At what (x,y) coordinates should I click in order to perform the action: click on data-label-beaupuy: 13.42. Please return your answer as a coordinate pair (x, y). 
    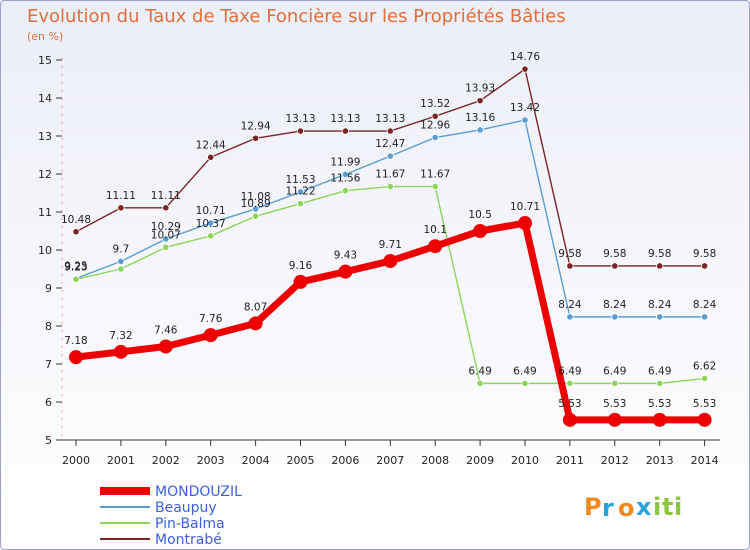
    Looking at the image, I should click on (525, 108).